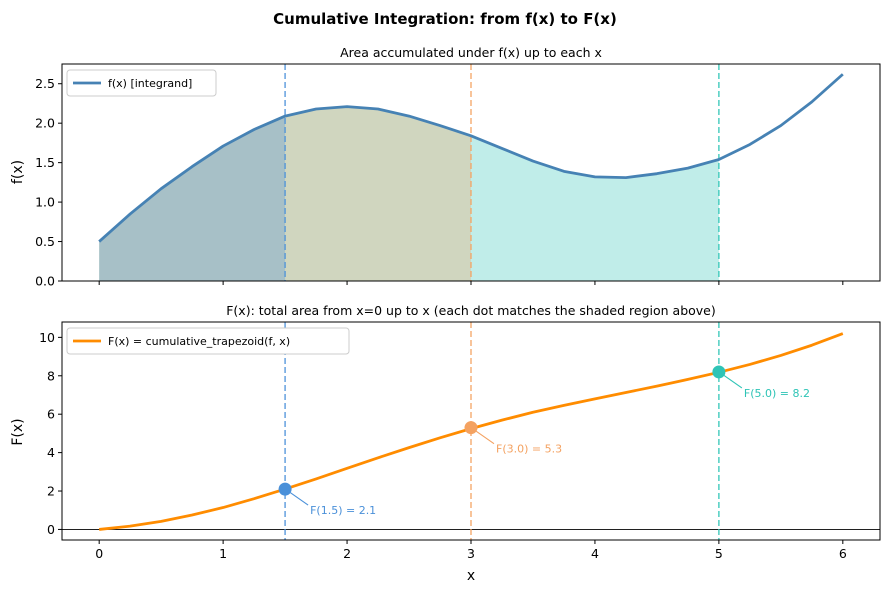 The width and height of the screenshot is (889, 597). I want to click on integrand-ytick-label: 2.0, so click(45, 123).